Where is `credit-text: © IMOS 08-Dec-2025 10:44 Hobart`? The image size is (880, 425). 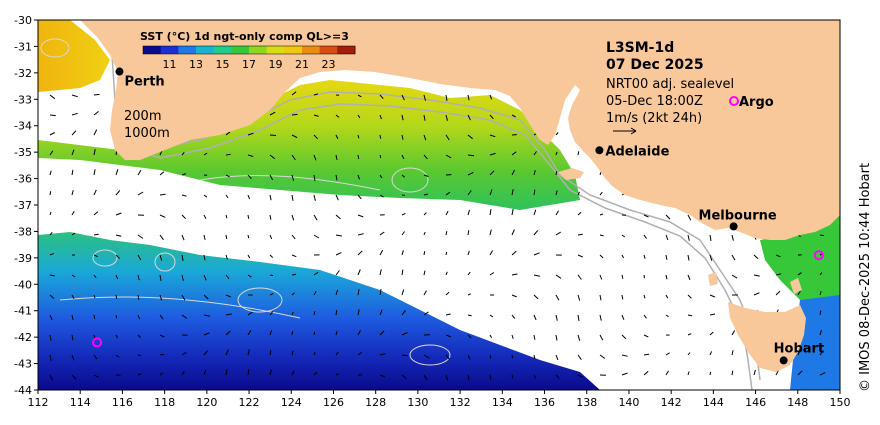
credit-text: © IMOS 08-Dec-2025 10:44 Hobart is located at coordinates (865, 277).